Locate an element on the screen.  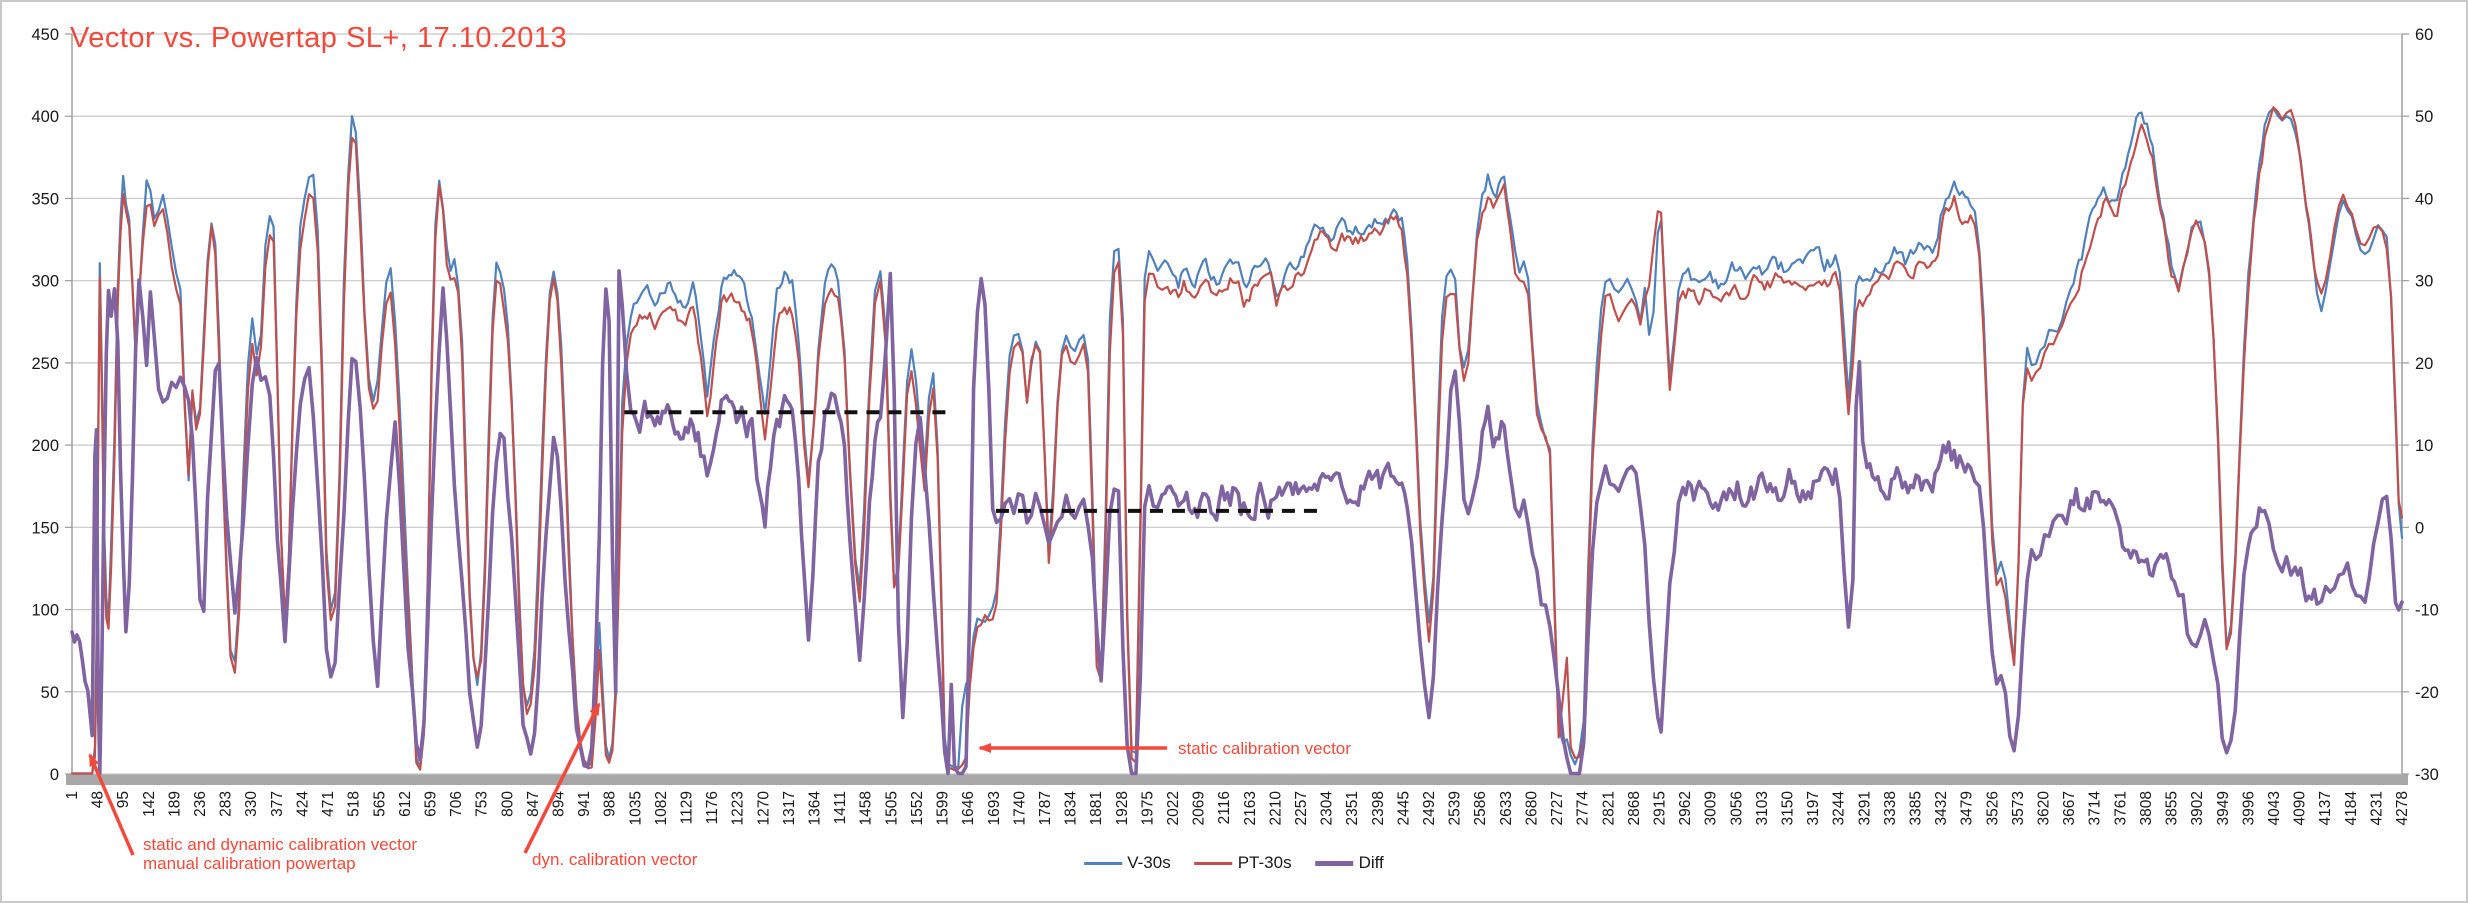
svg-text: 3855 is located at coordinates (2172, 808).